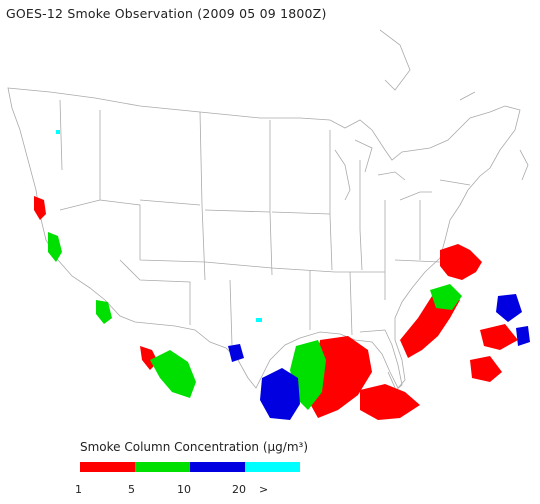 The width and height of the screenshot is (540, 504). I want to click on smoke-patch-gulf-east, so click(390, 402).